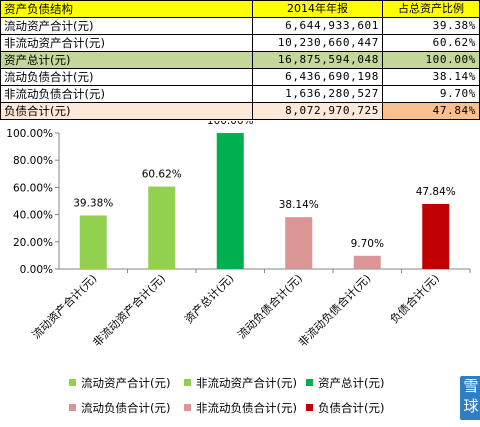 This screenshot has height=427, width=480. Describe the element at coordinates (126, 94) in the screenshot. I see `row-label: 非流动负债合计(元)` at that location.